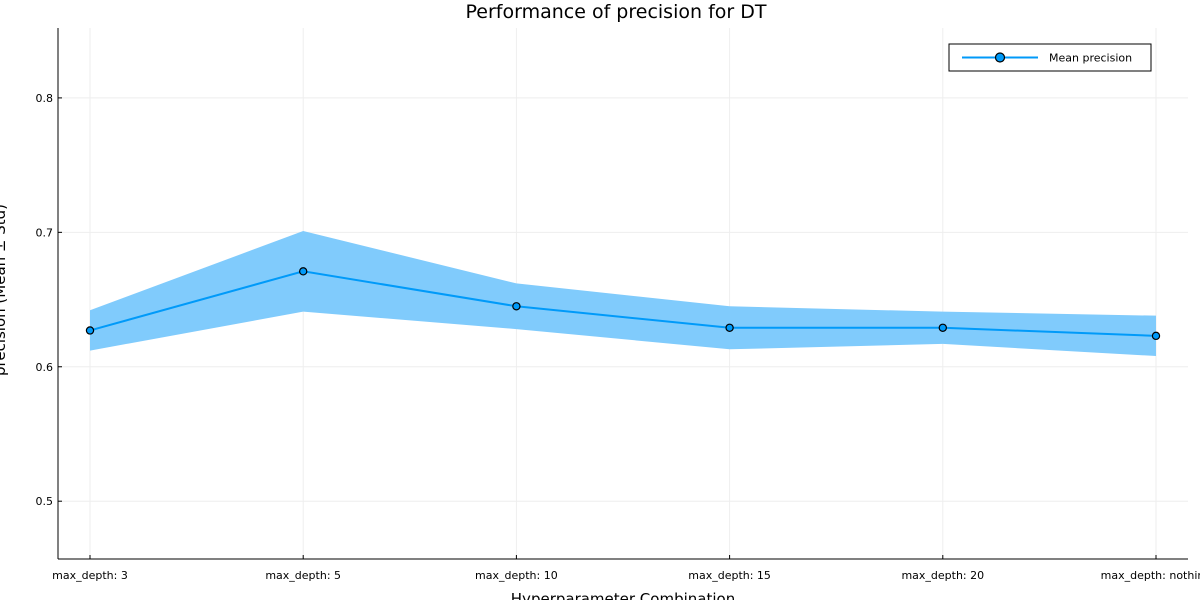 The image size is (1200, 600). Describe the element at coordinates (1000, 57) in the screenshot. I see `legend-marker` at that location.